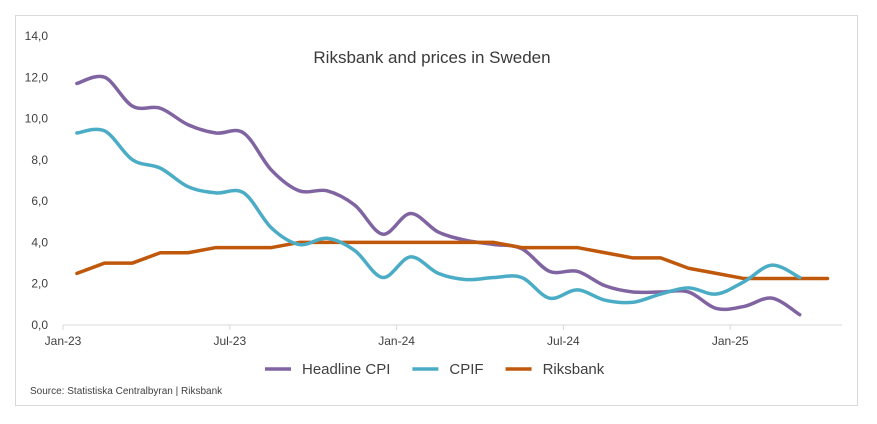 This screenshot has width=877, height=424. I want to click on legend-item-headline-cpi: Headline CPI, so click(327, 369).